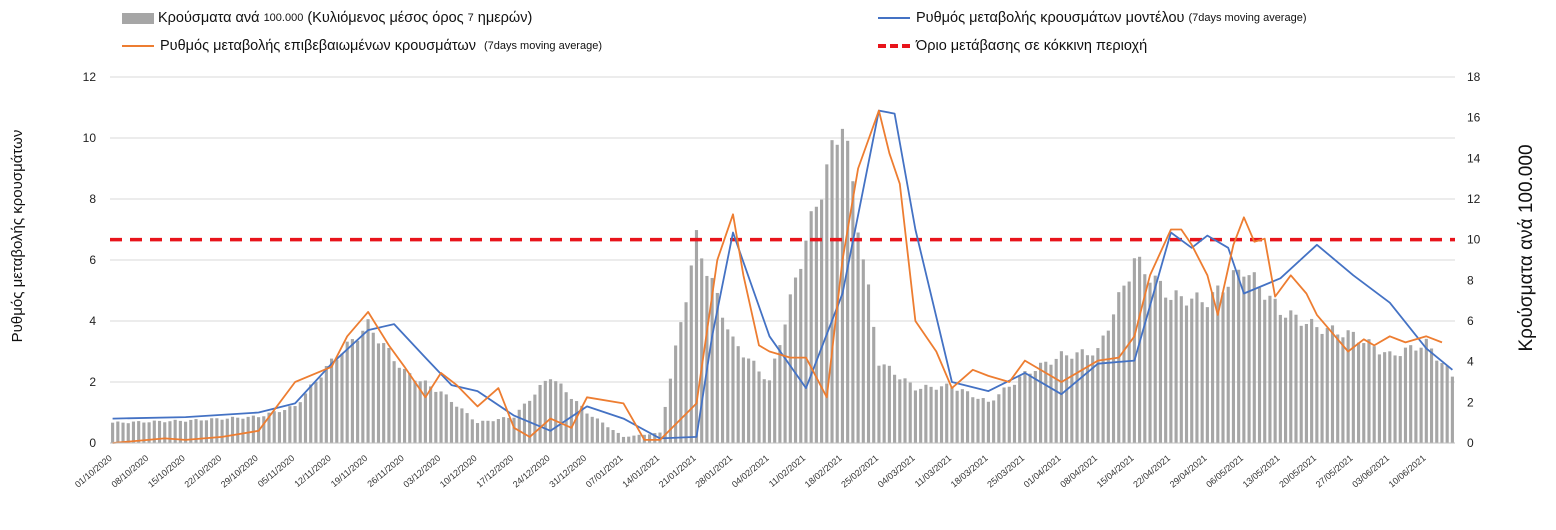 The width and height of the screenshot is (1556, 530). I want to click on legend-model-small: (7days moving average), so click(1247, 18).